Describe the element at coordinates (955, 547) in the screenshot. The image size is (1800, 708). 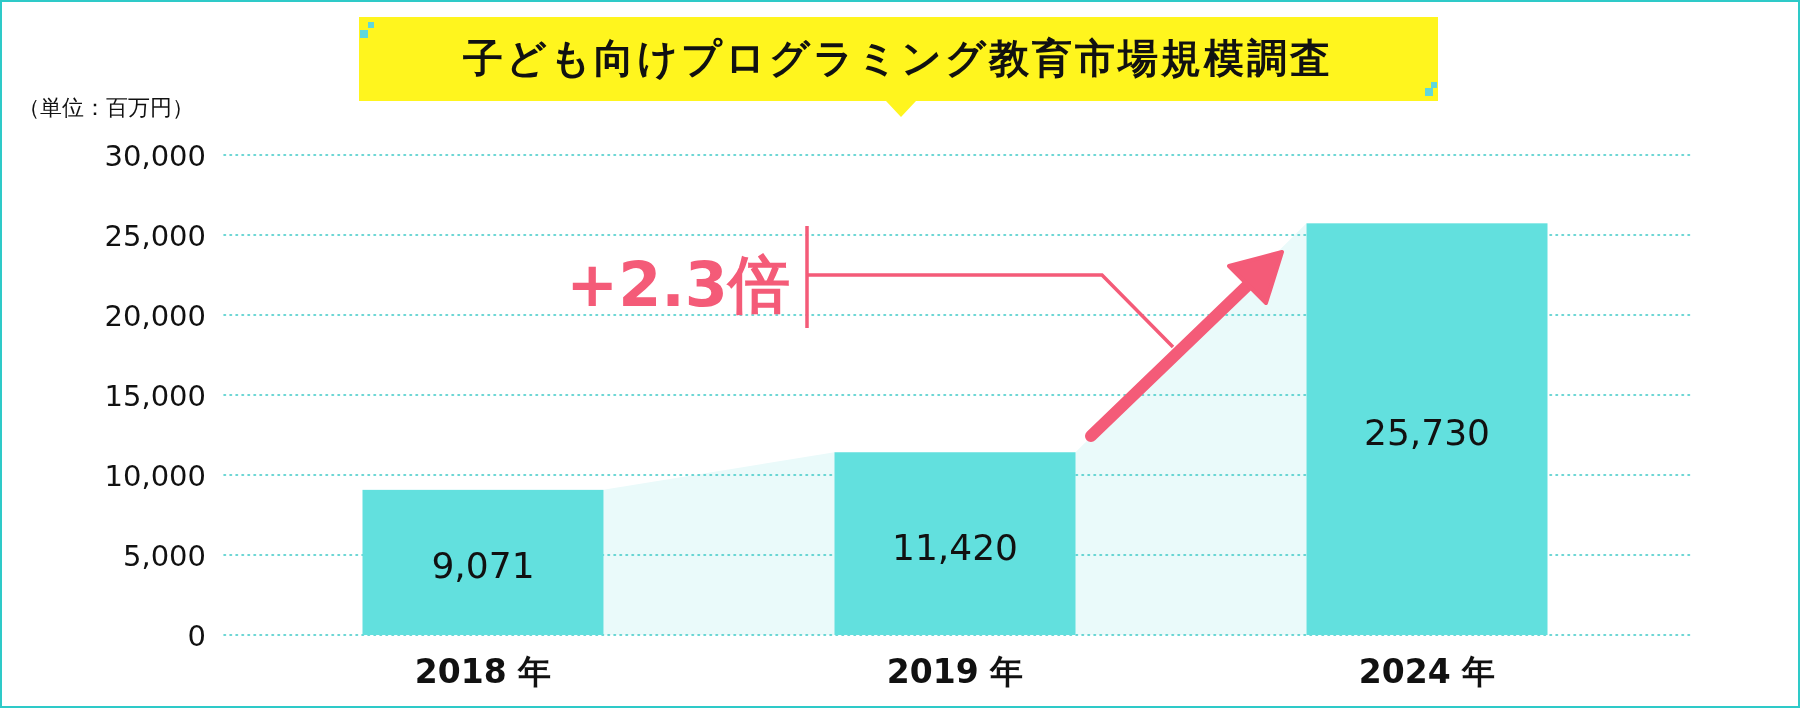
I see `data-label: 11,420` at that location.